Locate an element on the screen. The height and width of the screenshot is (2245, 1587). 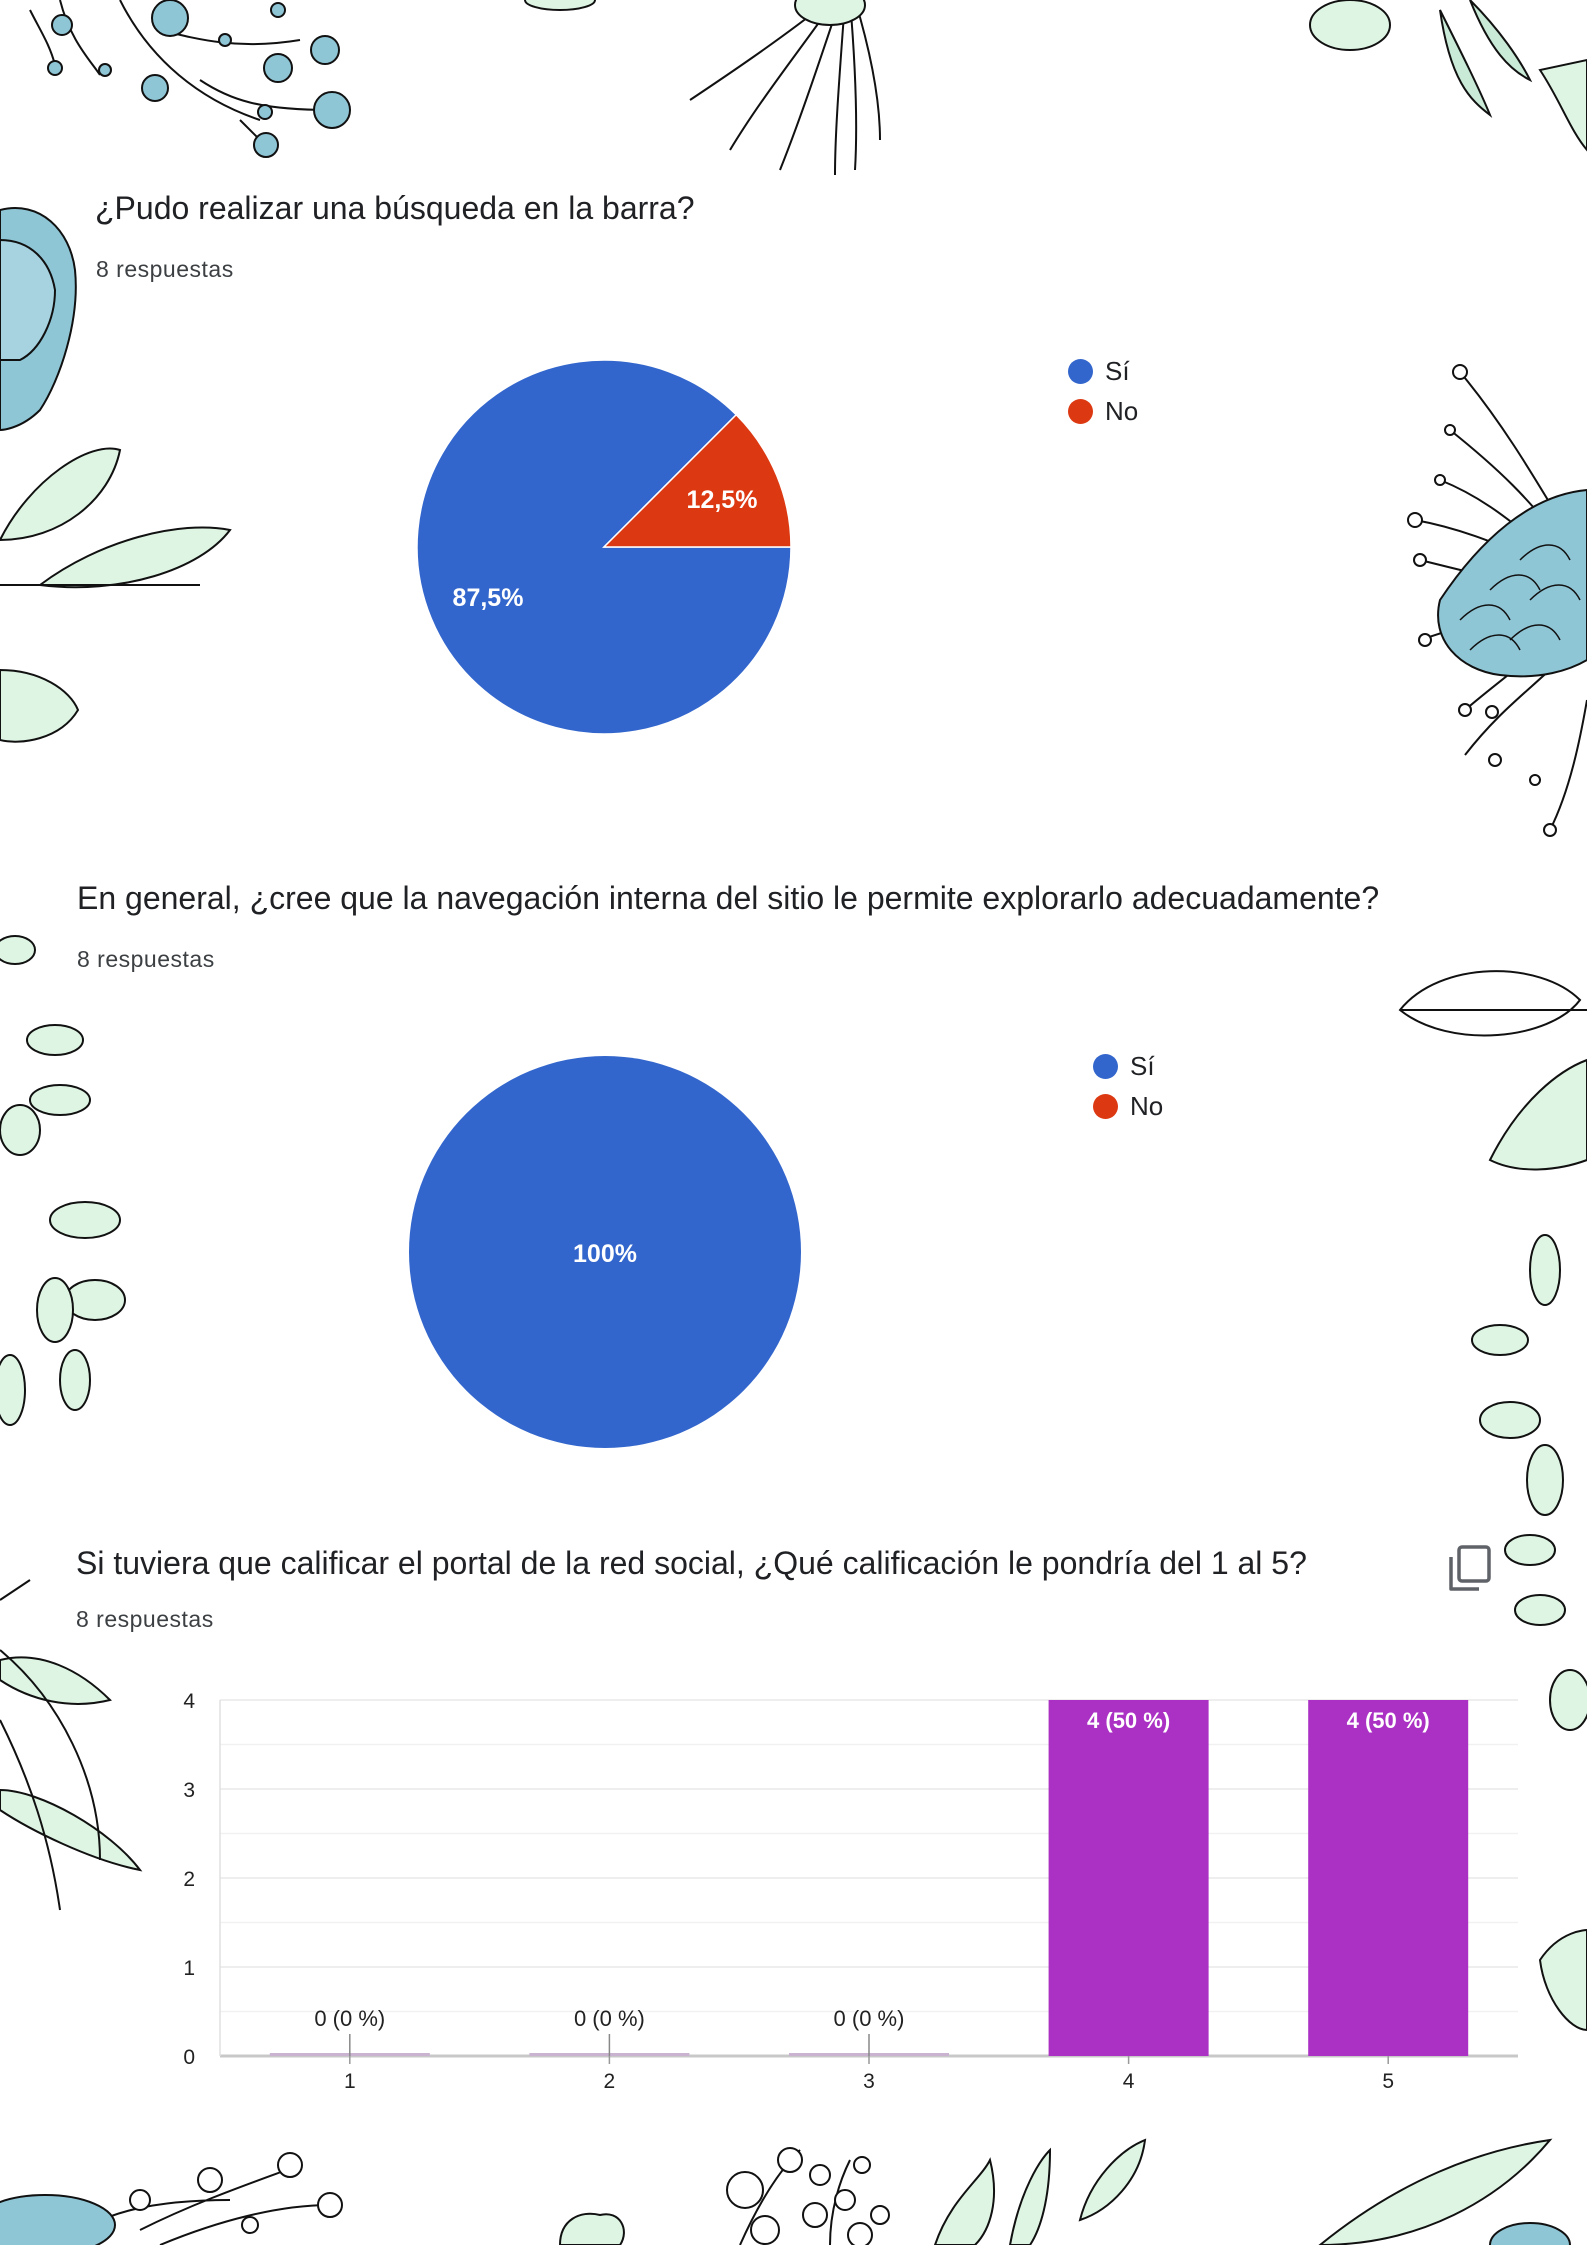
question-1-title: ¿Pudo realizar una búsqueda en la barra? is located at coordinates (395, 208).